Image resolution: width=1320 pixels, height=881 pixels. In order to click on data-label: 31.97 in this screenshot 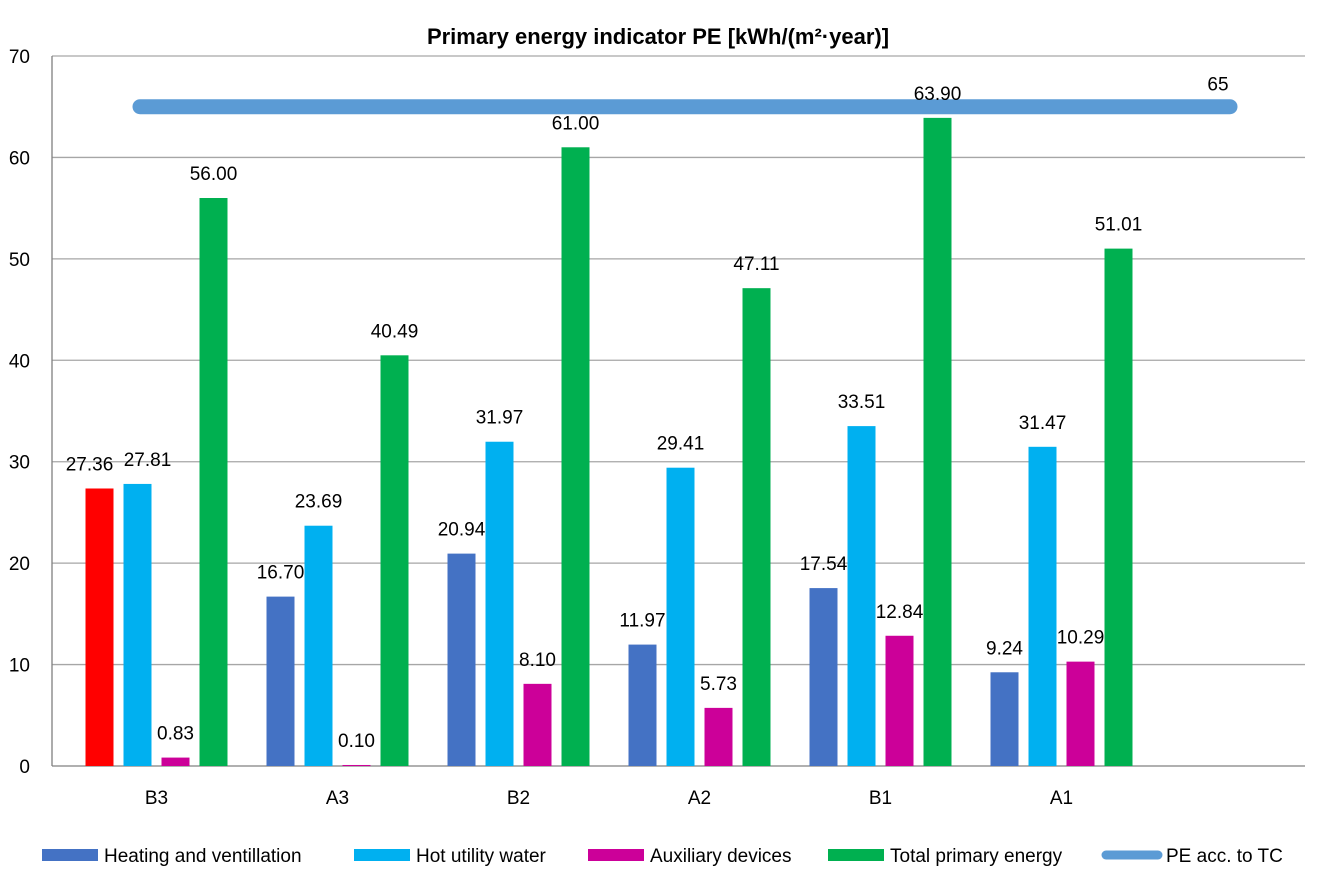, I will do `click(500, 418)`.